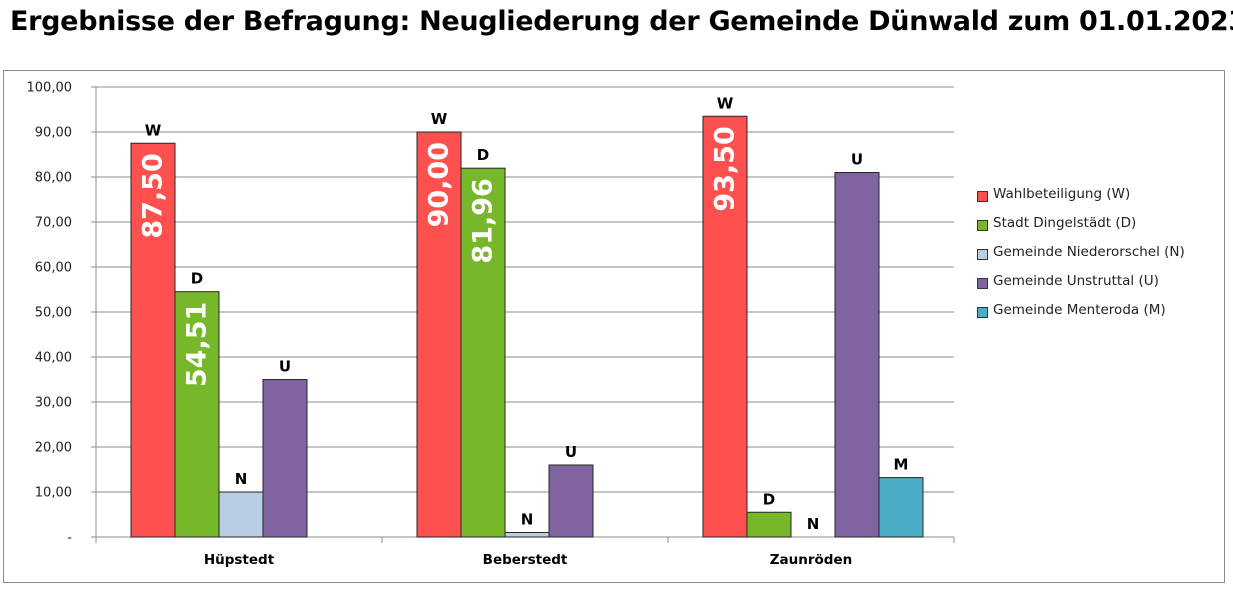 The height and width of the screenshot is (595, 1233). Describe the element at coordinates (53, 358) in the screenshot. I see `y-tick-label: 40,00` at that location.